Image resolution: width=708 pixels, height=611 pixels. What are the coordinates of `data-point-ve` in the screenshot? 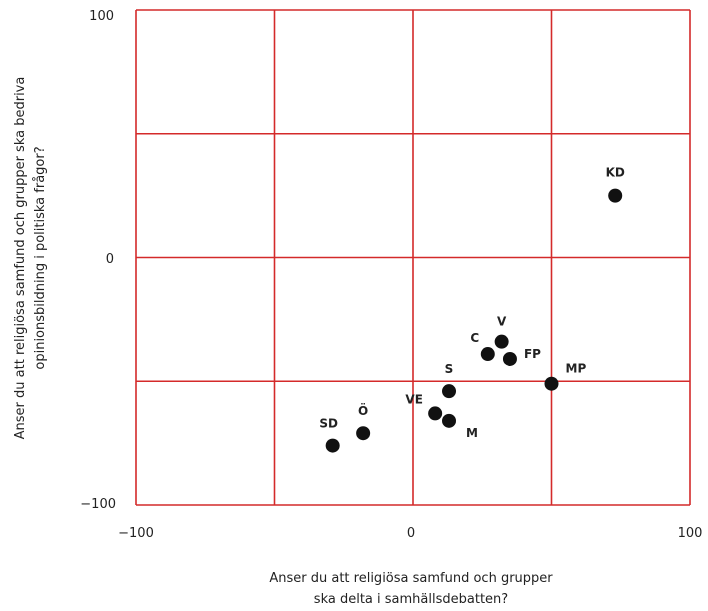 It's located at (435, 413).